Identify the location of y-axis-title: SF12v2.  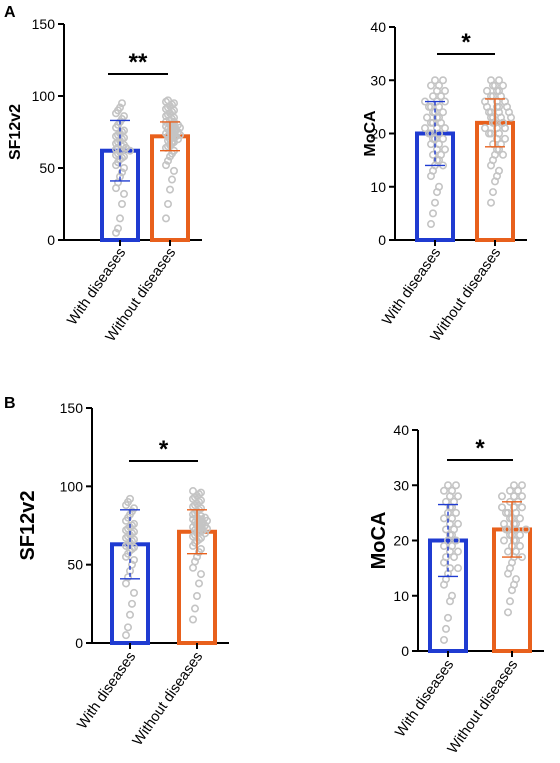
(15, 132).